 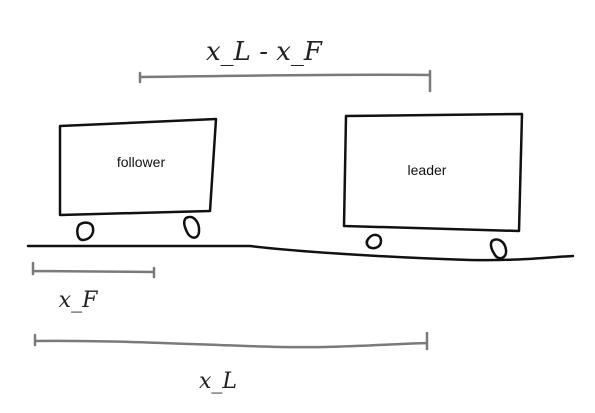 I want to click on follower-box, so click(x=138, y=167).